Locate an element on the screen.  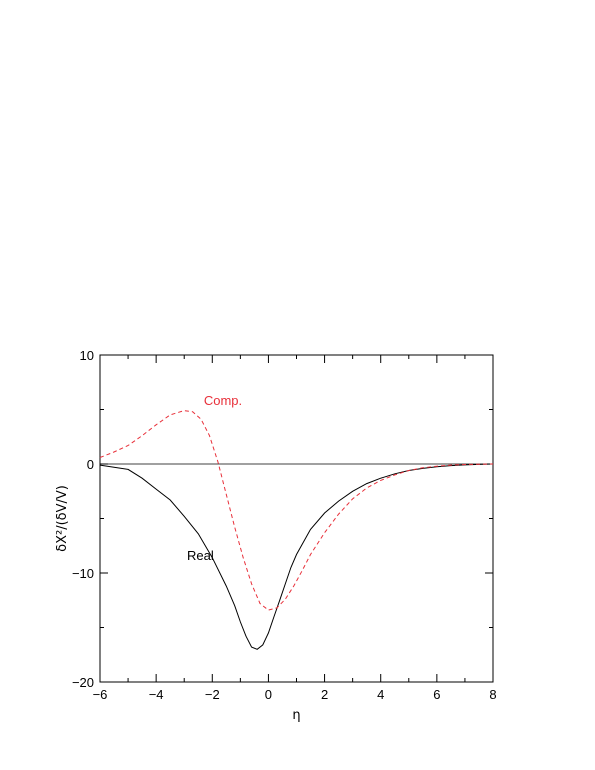
x-tick-label: 4 is located at coordinates (380, 694).